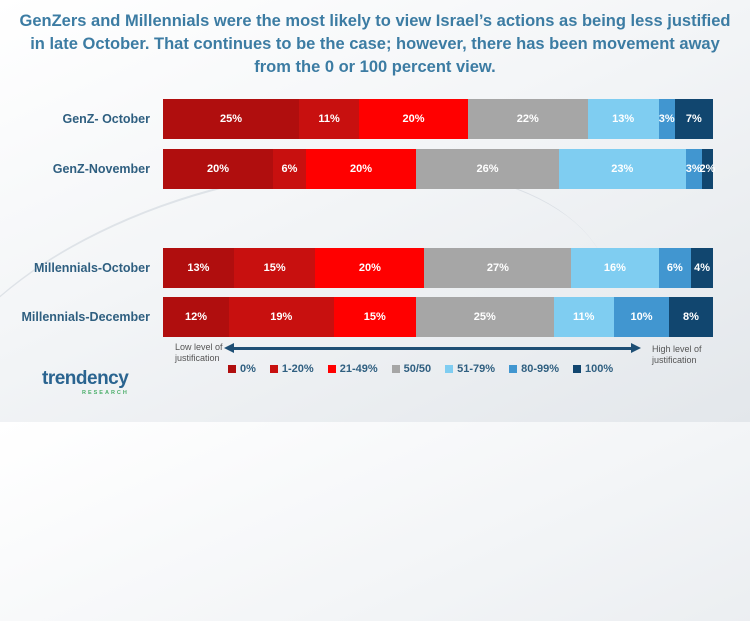 This screenshot has height=621, width=750. I want to click on legend-label: 0%, so click(248, 369).